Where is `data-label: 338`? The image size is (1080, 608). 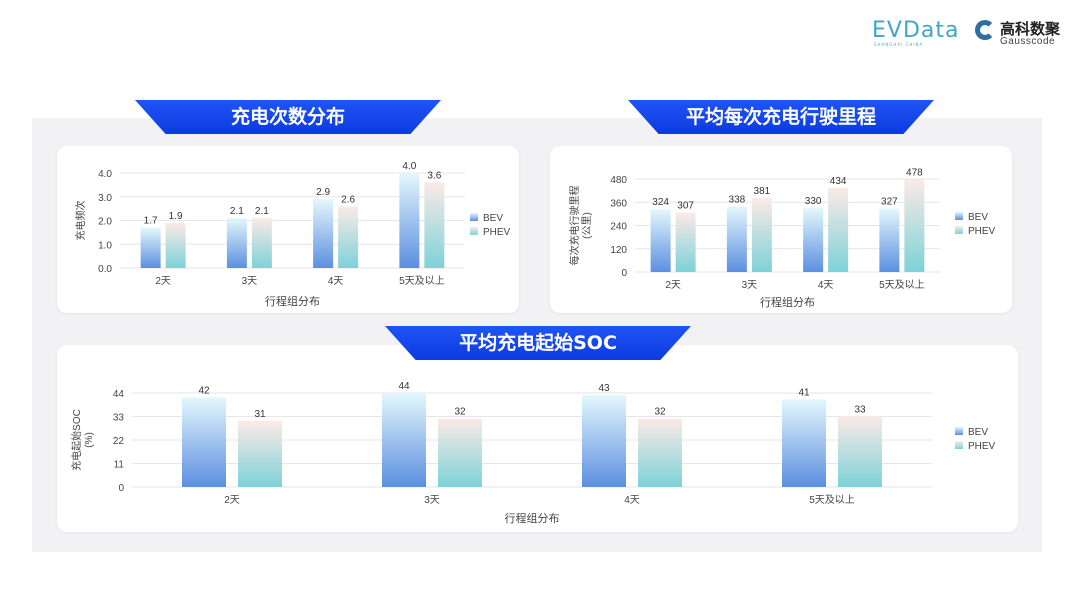
data-label: 338 is located at coordinates (737, 200).